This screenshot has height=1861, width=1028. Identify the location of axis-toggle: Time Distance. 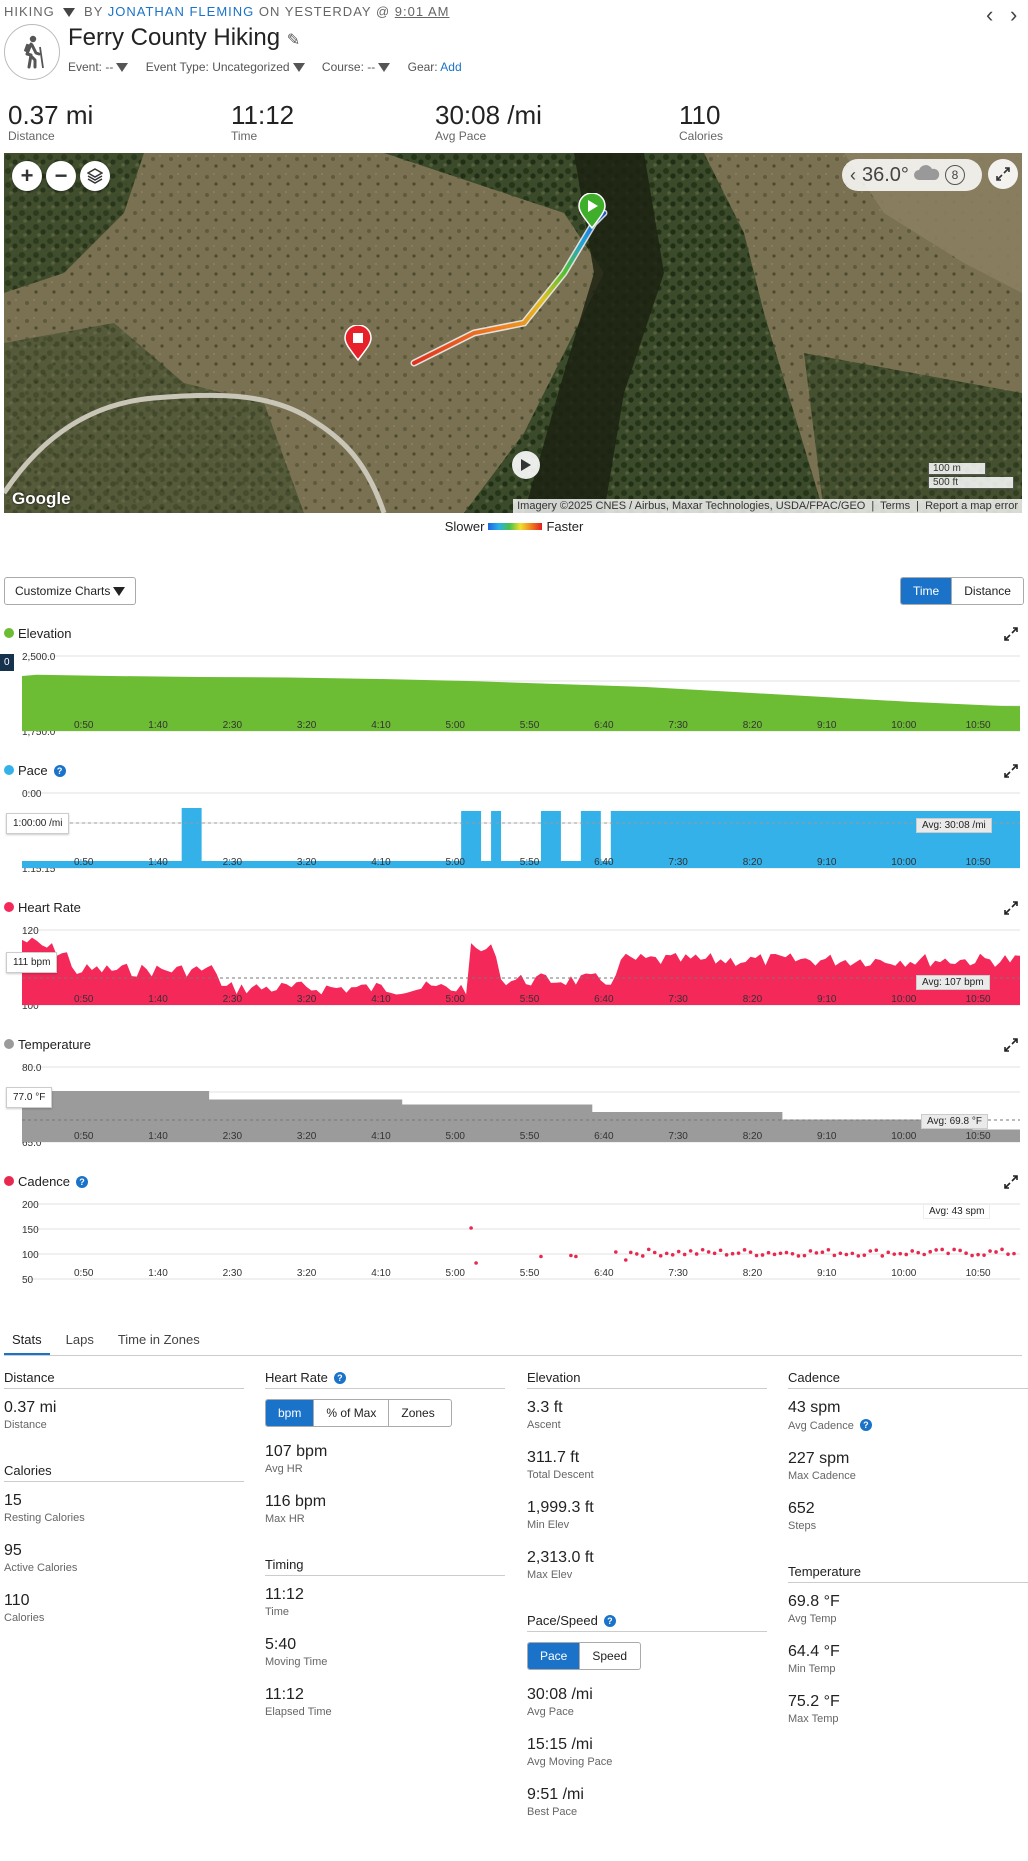
(962, 591).